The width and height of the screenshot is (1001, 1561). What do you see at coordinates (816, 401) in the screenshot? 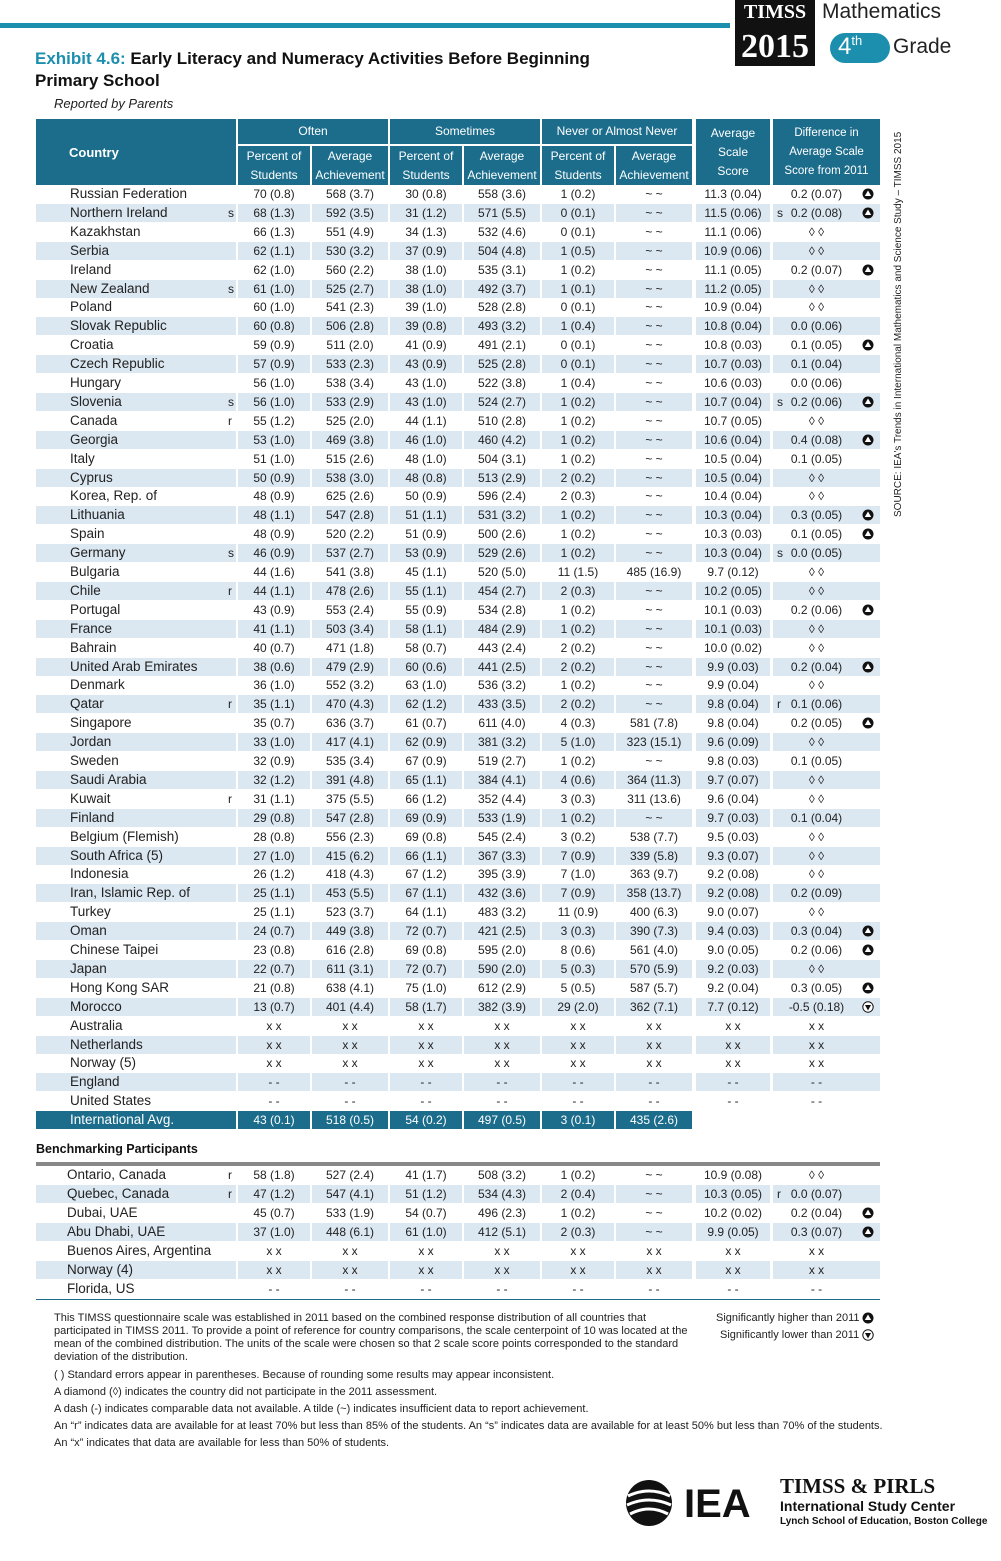
I see `value: 0.2 (0.06)` at bounding box center [816, 401].